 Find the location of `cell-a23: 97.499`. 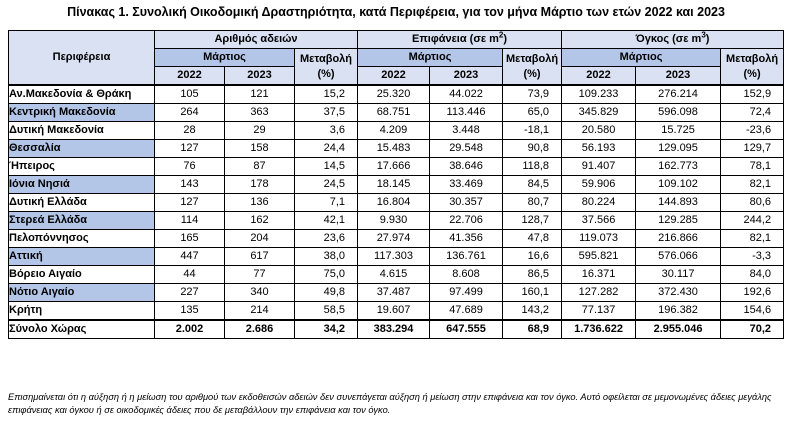

cell-a23: 97.499 is located at coordinates (466, 292).